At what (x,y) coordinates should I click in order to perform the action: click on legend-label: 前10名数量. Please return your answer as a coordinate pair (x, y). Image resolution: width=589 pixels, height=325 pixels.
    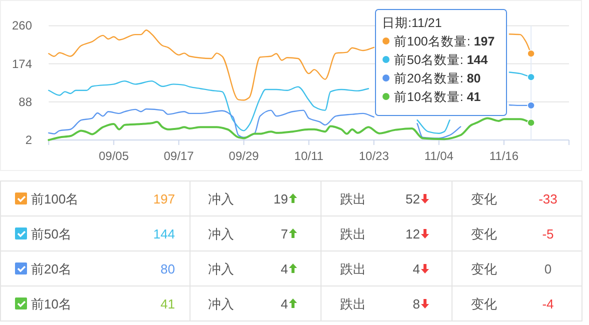
    Looking at the image, I should click on (427, 97).